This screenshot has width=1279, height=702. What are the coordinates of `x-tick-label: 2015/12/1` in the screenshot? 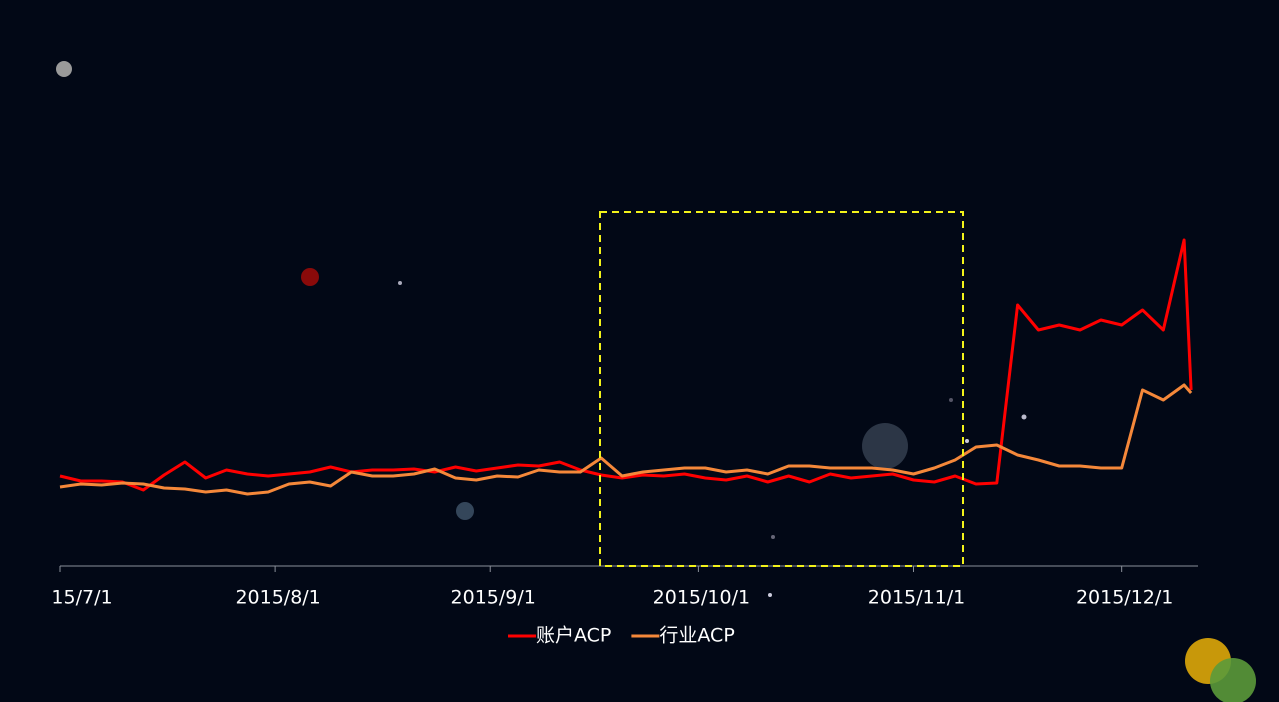 It's located at (1124, 598).